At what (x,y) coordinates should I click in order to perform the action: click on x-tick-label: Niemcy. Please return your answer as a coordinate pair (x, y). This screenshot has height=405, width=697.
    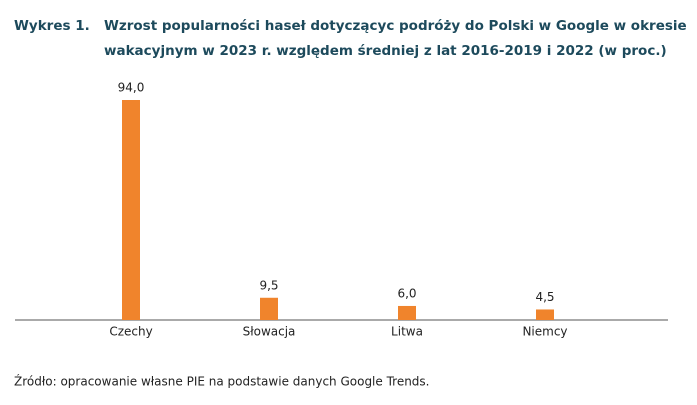
    Looking at the image, I should click on (544, 332).